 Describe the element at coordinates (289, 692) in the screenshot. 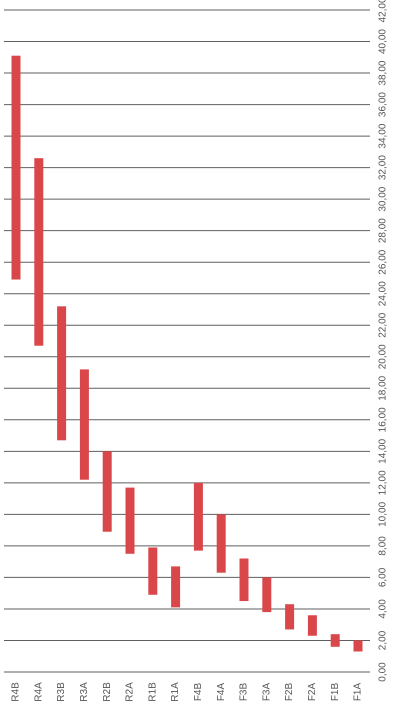

I see `category-label: F2B` at that location.